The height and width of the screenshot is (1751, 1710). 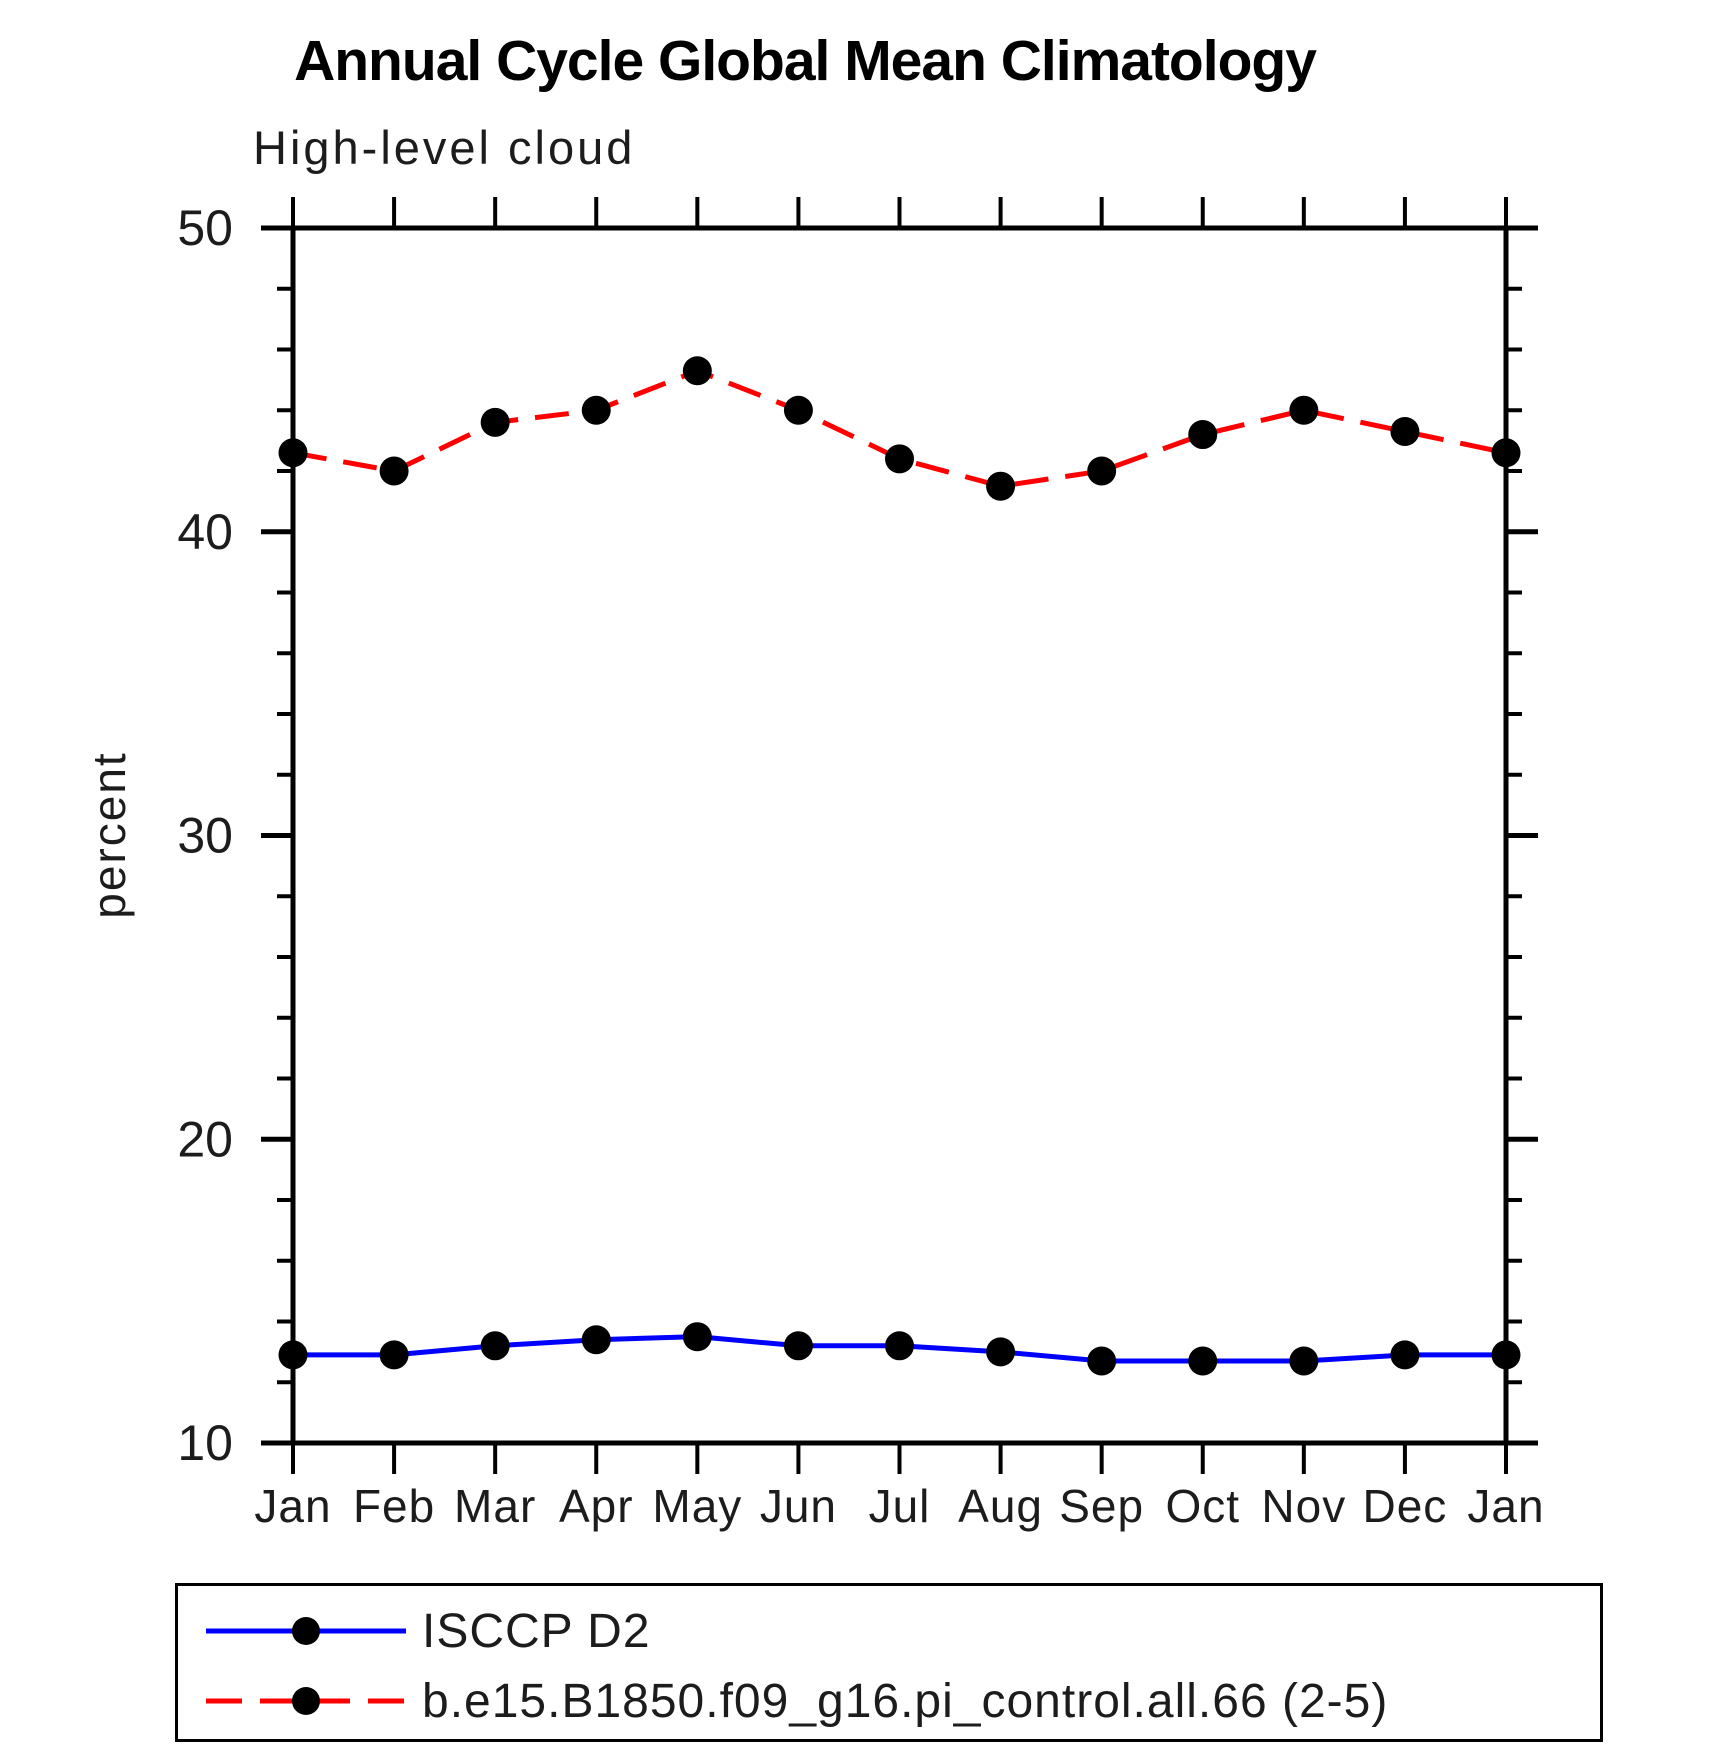 What do you see at coordinates (205, 836) in the screenshot?
I see `y-tick-label: 30` at bounding box center [205, 836].